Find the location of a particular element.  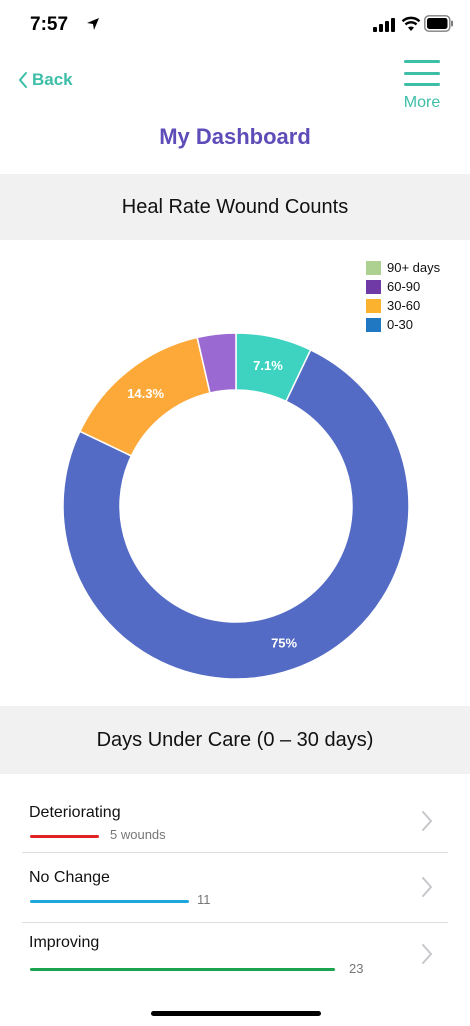

wifi-icon is located at coordinates (411, 23).